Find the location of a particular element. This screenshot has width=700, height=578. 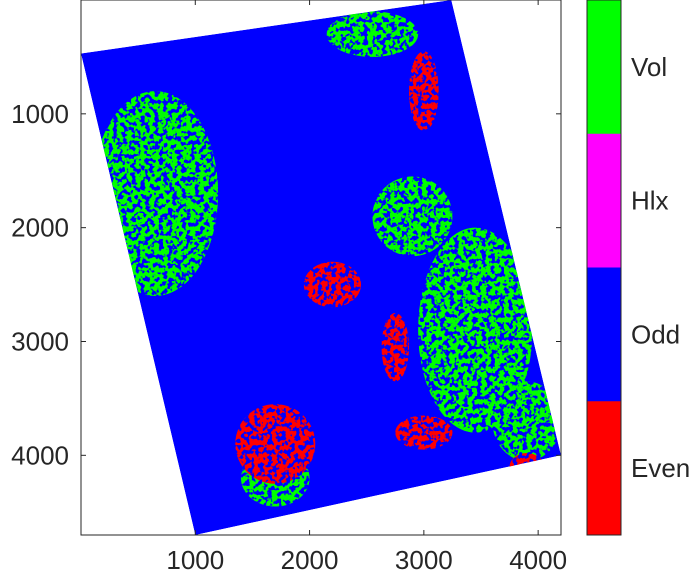

colorbar-frame is located at coordinates (604, 268).